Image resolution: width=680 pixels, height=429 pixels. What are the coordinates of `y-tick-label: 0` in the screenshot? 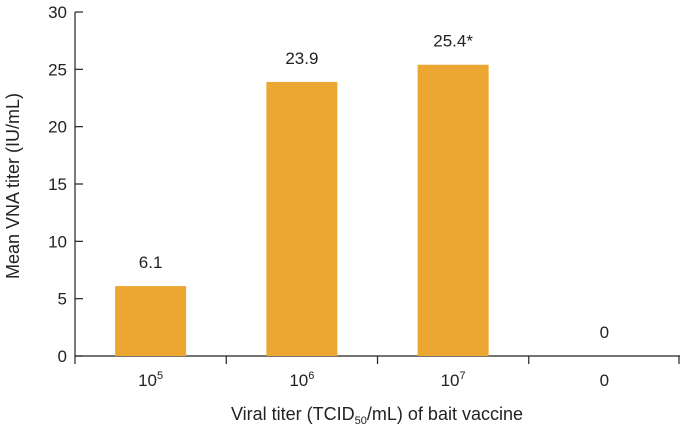 It's located at (62, 356).